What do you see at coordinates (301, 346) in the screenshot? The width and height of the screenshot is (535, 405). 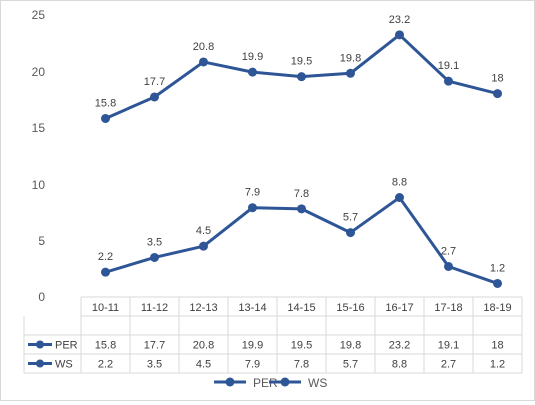 I see `table-cell-value: 19.5` at bounding box center [301, 346].